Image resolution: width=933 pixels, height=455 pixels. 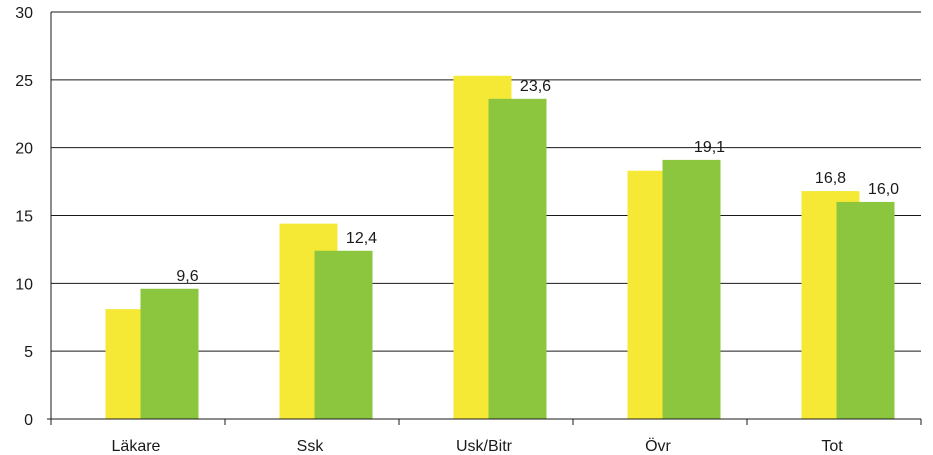 I want to click on x-tick-label: Ssk, so click(x=311, y=446).